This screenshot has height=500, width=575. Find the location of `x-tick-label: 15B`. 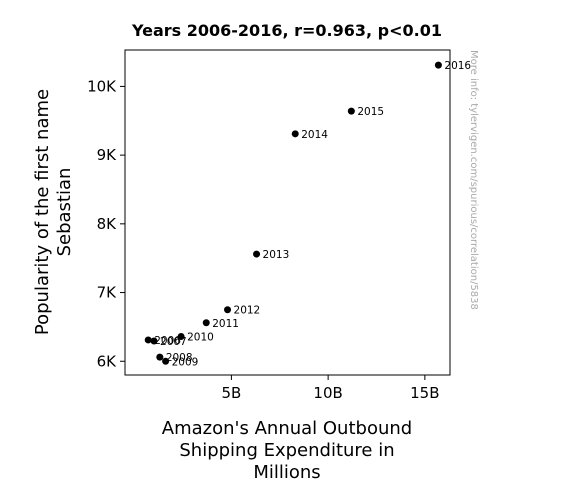

x-tick-label: 15B is located at coordinates (424, 393).